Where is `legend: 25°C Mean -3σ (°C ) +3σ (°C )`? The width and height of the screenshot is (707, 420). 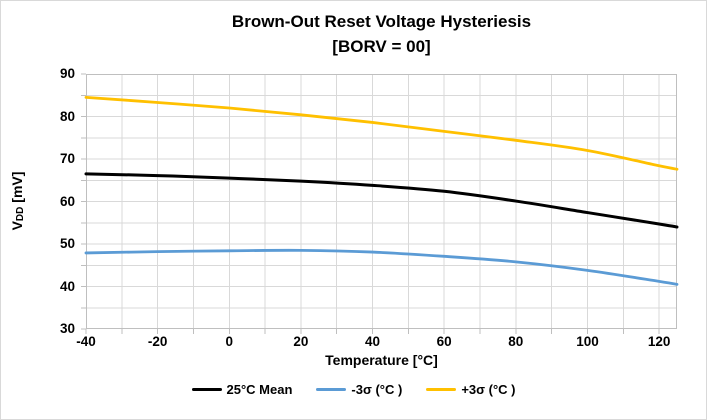 legend: 25°C Mean -3σ (°C ) +3σ (°C ) is located at coordinates (353, 389).